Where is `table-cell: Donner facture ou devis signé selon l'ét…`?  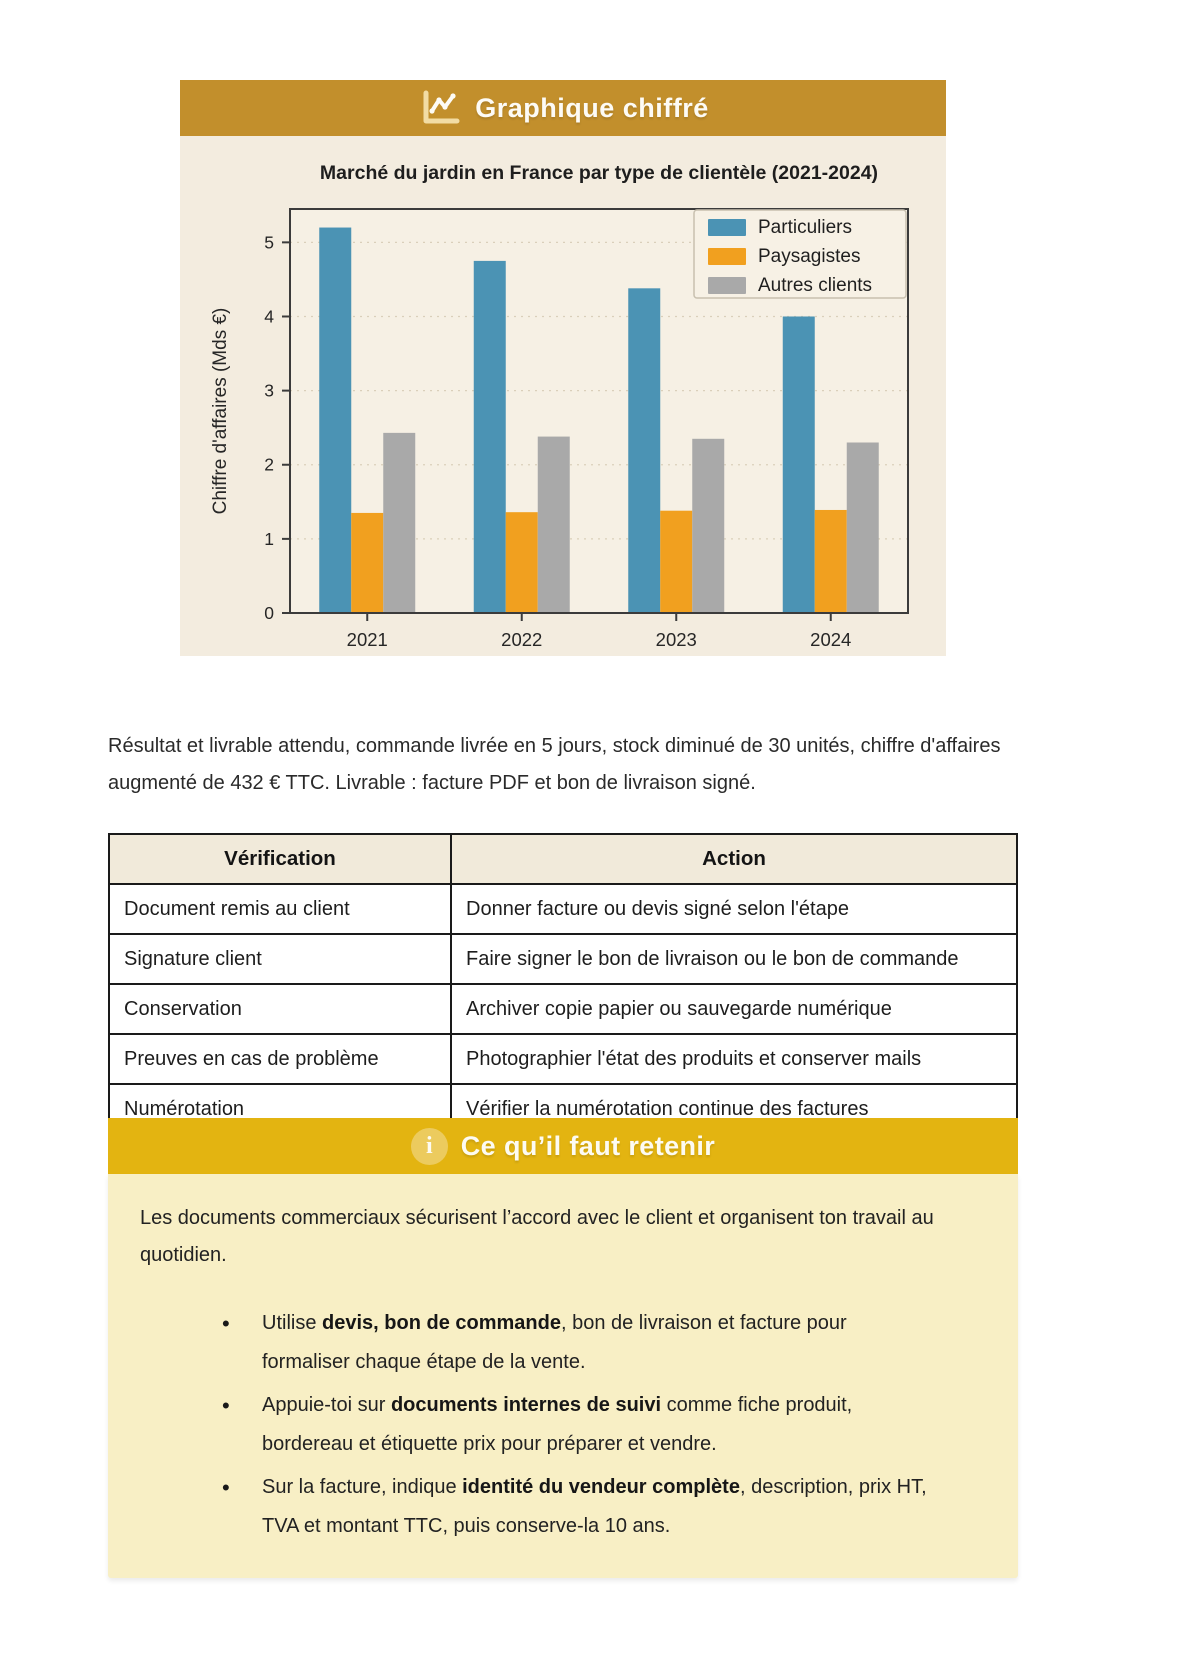
table-cell: Donner facture ou devis signé selon l'ét… is located at coordinates (734, 909).